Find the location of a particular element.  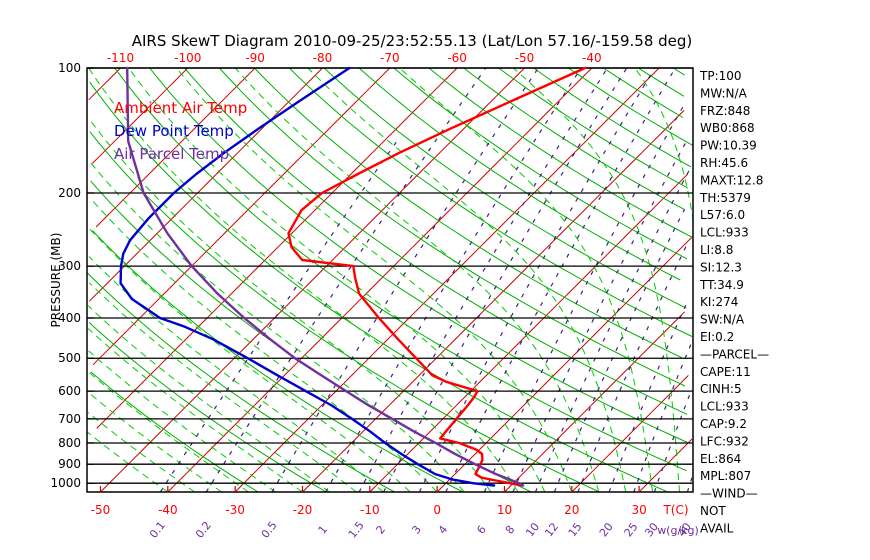

top-temp-tick-label: -80 is located at coordinates (323, 58).